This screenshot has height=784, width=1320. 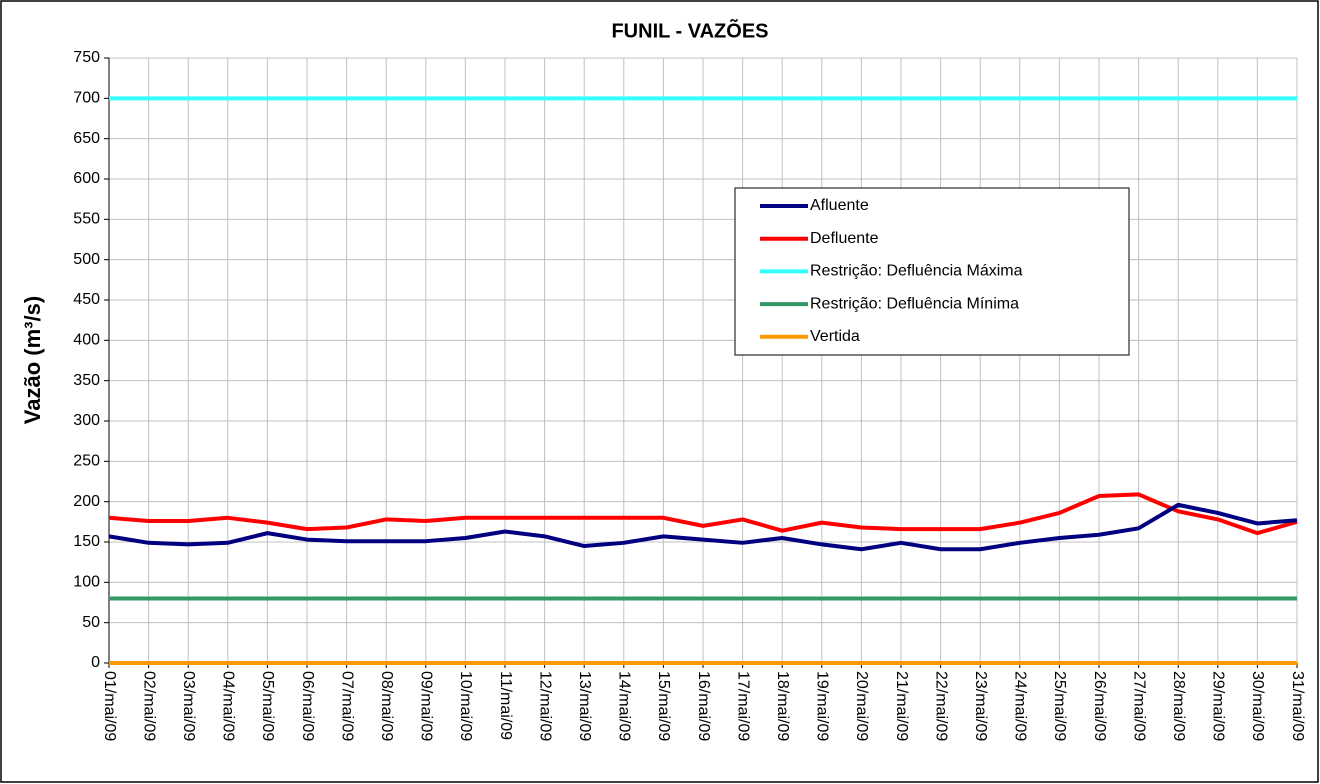 I want to click on x-tick-label: 15/mai/09, so click(x=663, y=706).